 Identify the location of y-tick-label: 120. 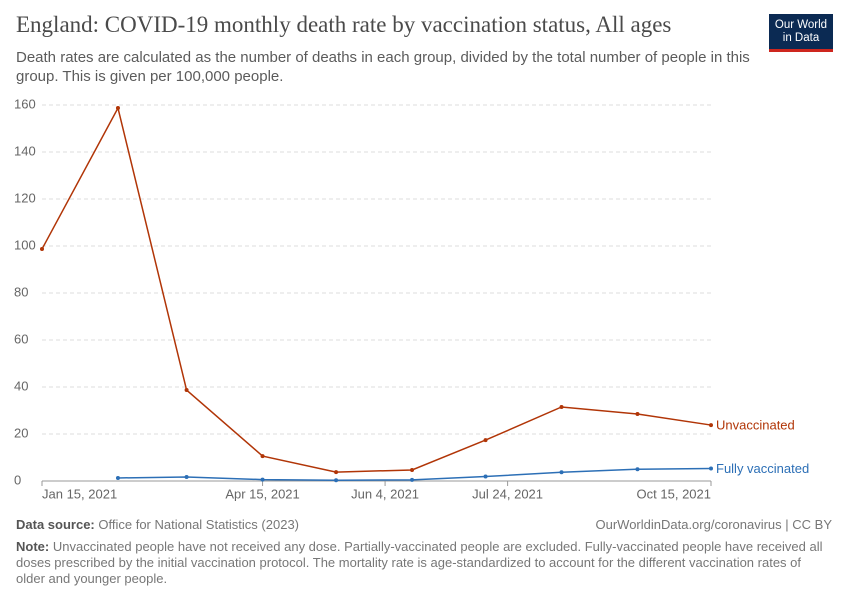
(25, 197).